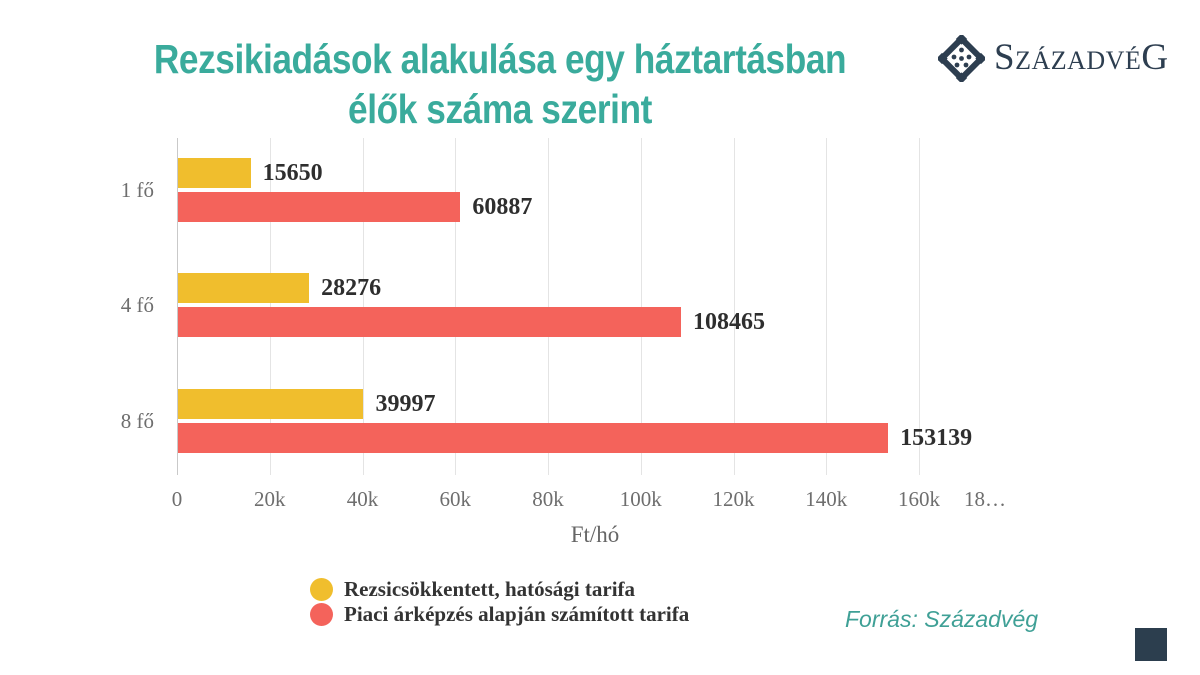 The height and width of the screenshot is (675, 1200). Describe the element at coordinates (270, 499) in the screenshot. I see `x-tick-label: 20k` at that location.